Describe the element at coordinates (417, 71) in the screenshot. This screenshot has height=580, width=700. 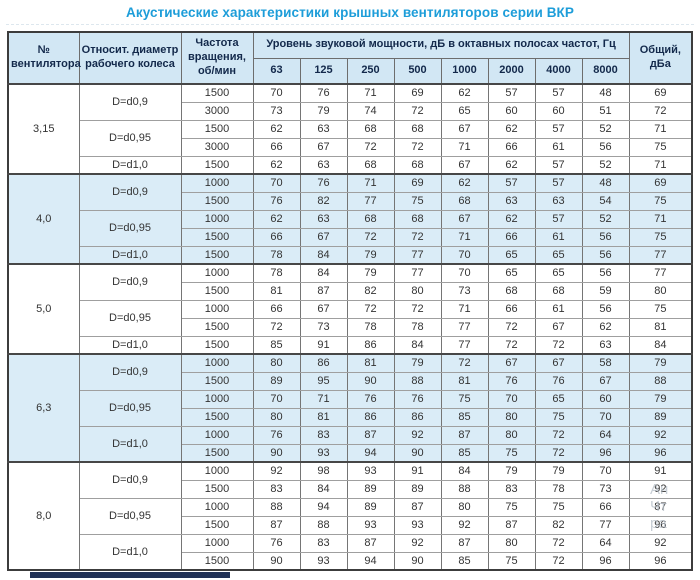
I see `header-freq-500: 500` at that location.